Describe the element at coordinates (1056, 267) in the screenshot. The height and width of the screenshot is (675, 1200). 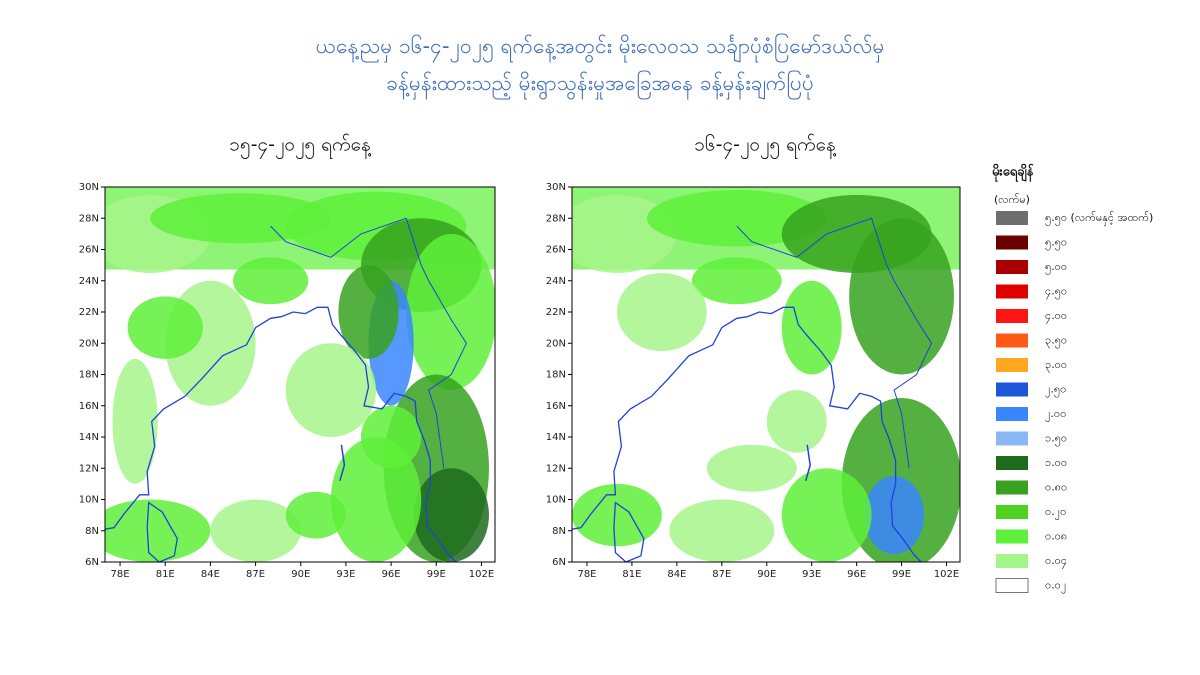
I see `legend-label: ၅.၀၀` at that location.